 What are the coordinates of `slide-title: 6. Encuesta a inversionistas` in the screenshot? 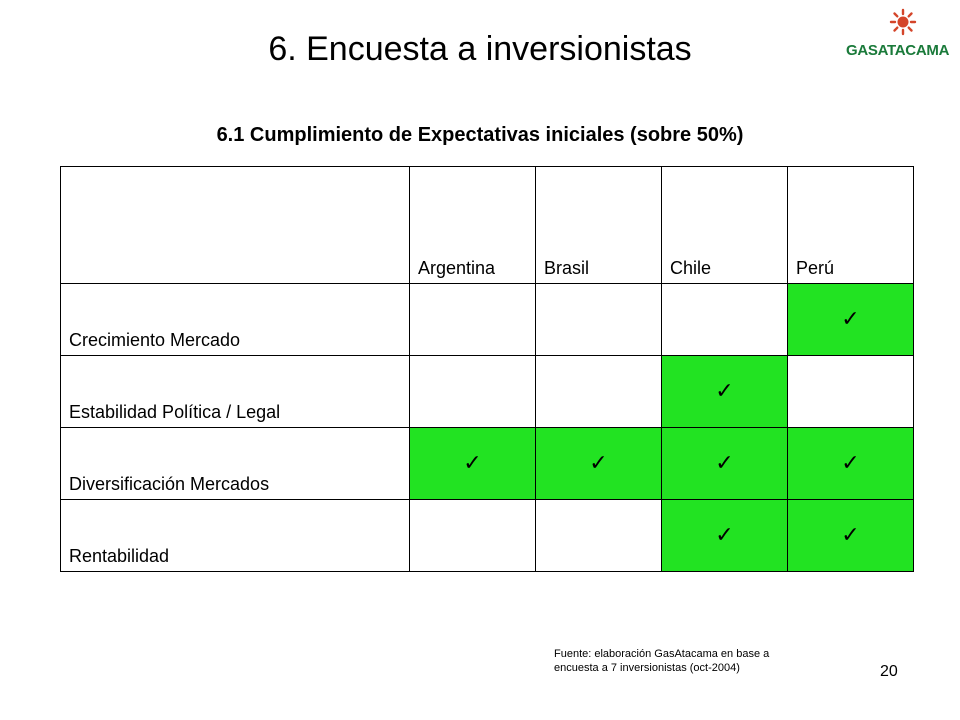 It's located at (480, 49).